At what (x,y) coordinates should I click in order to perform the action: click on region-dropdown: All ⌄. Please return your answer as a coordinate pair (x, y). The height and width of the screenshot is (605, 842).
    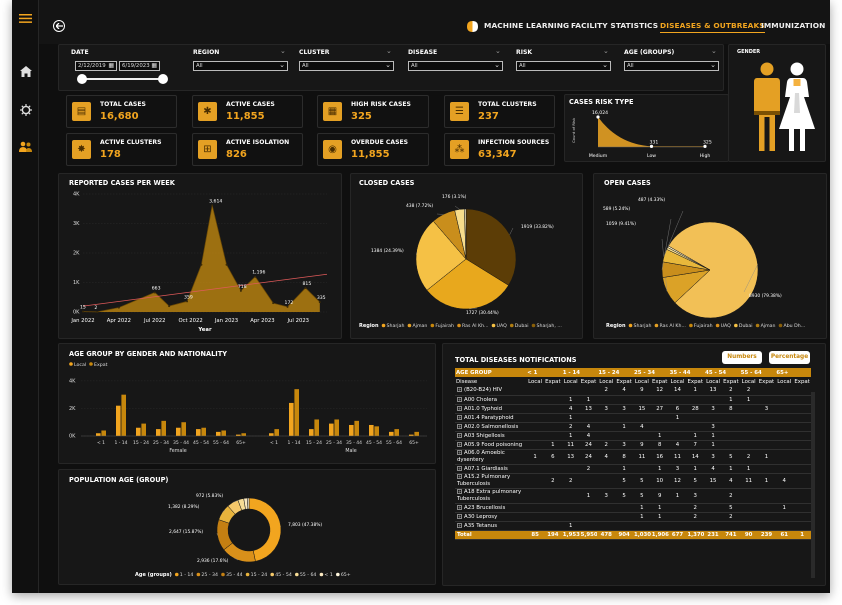
    Looking at the image, I should click on (240, 66).